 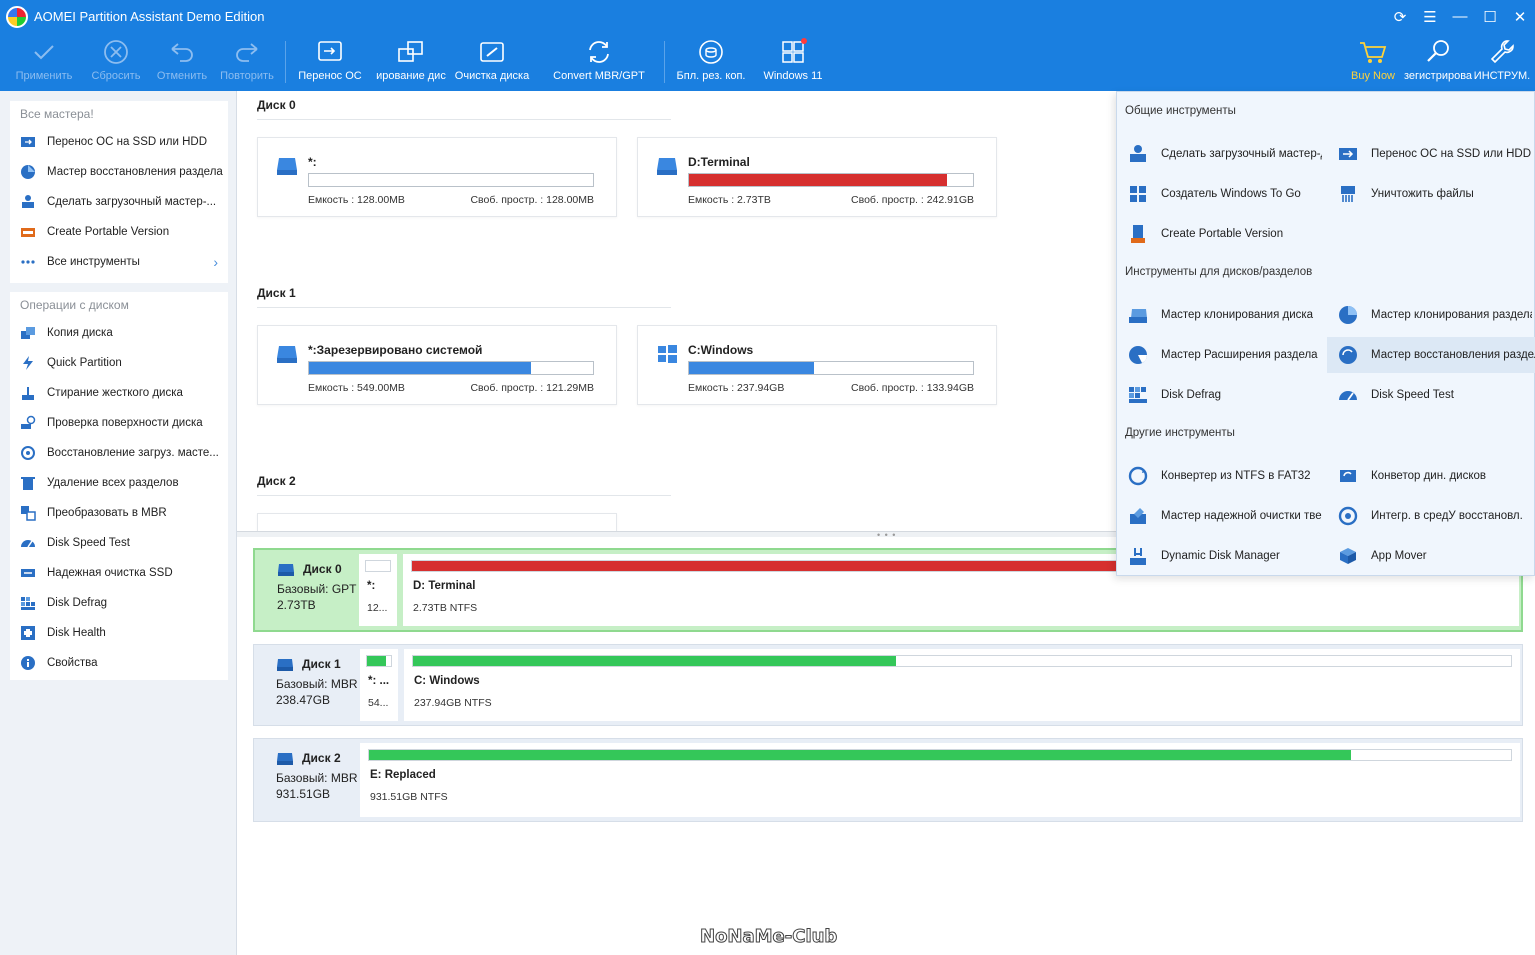 I want to click on ssd-erase-icon, so click(x=1138, y=516).